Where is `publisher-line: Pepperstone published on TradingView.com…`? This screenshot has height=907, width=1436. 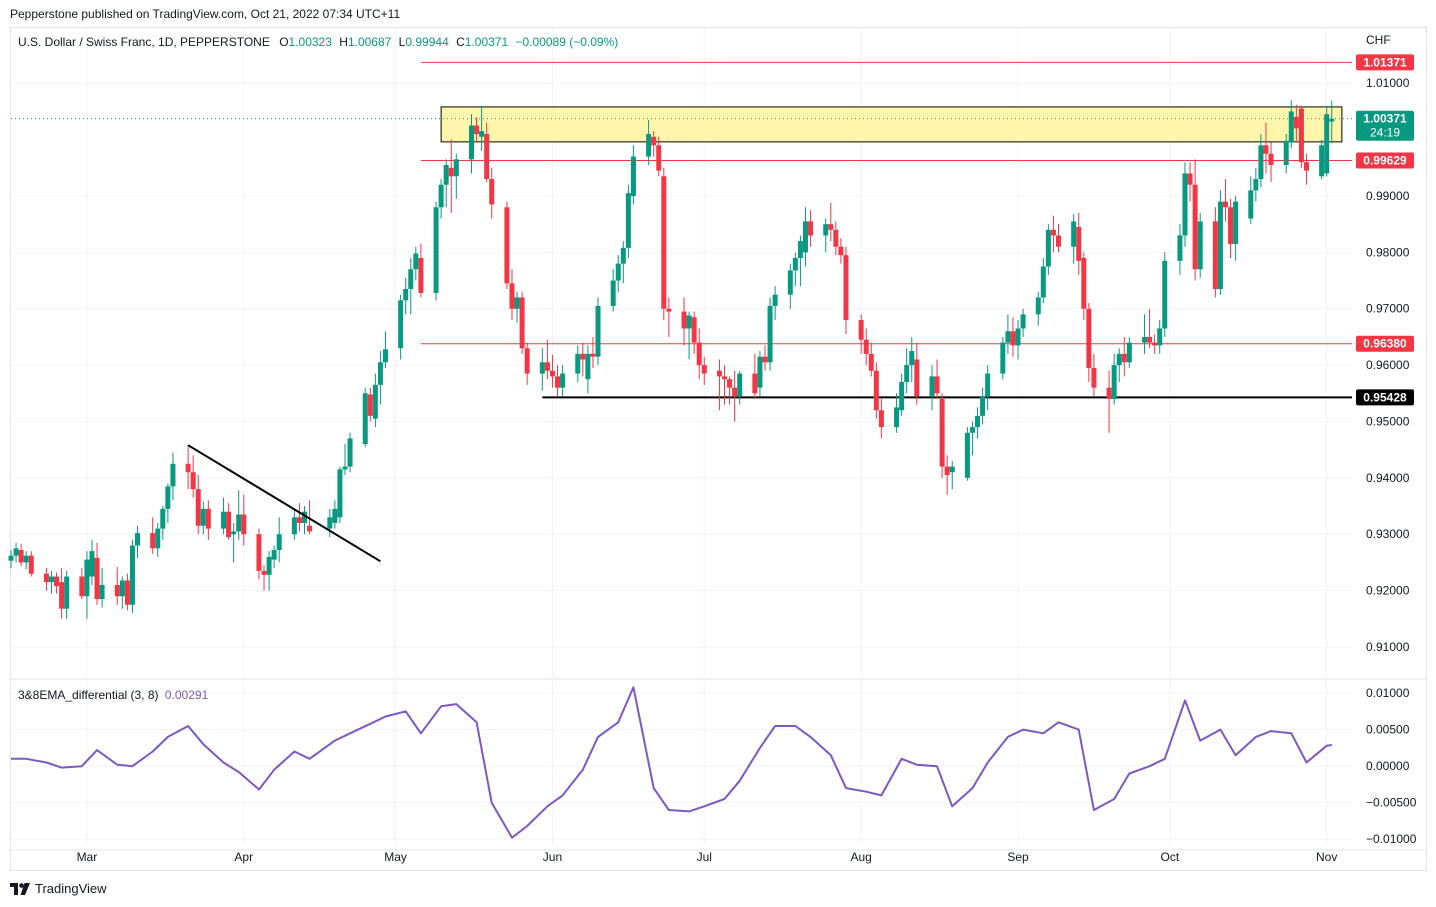
publisher-line: Pepperstone published on TradingView.com… is located at coordinates (205, 14).